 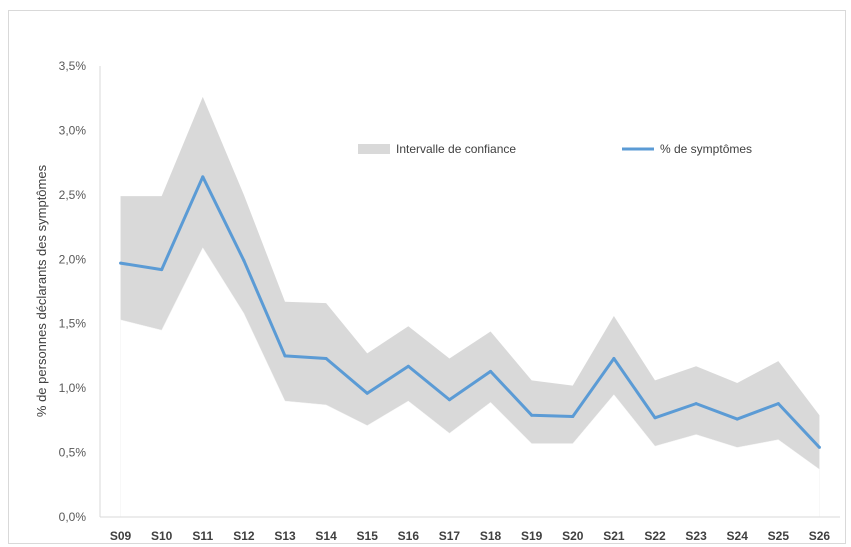 I want to click on y-tick-label: 3,5%, so click(x=73, y=66).